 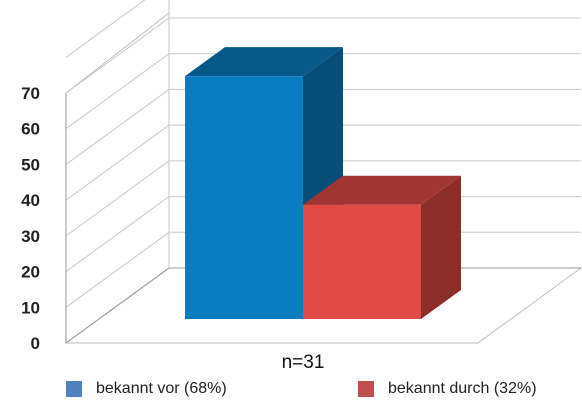 I want to click on y-tick-label: 0, so click(x=35, y=343).